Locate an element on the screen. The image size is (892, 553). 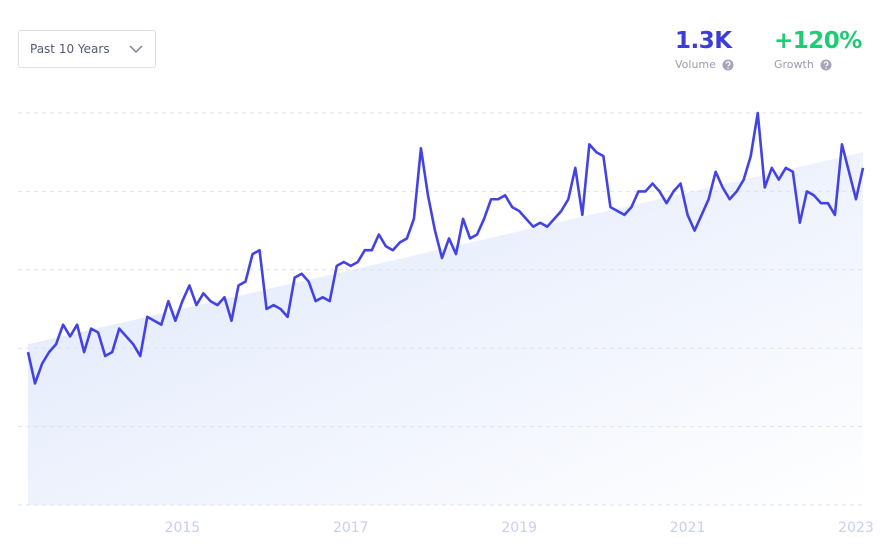
growth-stat: +120% Growth is located at coordinates (818, 49).